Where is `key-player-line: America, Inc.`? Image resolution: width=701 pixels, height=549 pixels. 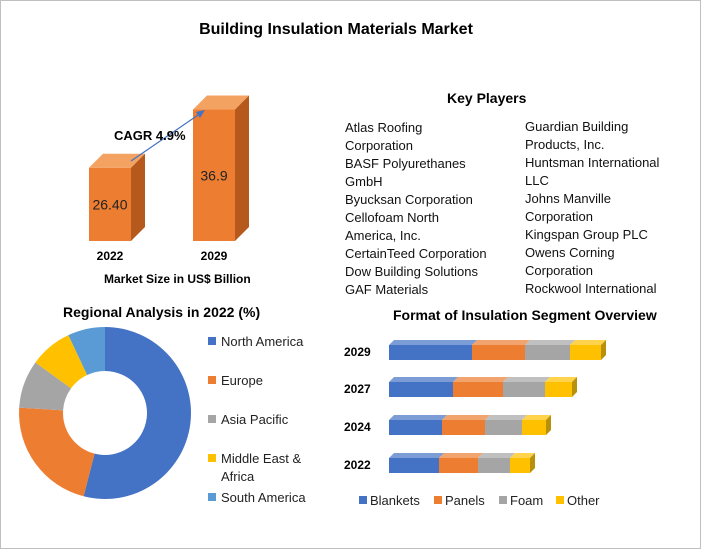
key-player-line: America, Inc. is located at coordinates (383, 235).